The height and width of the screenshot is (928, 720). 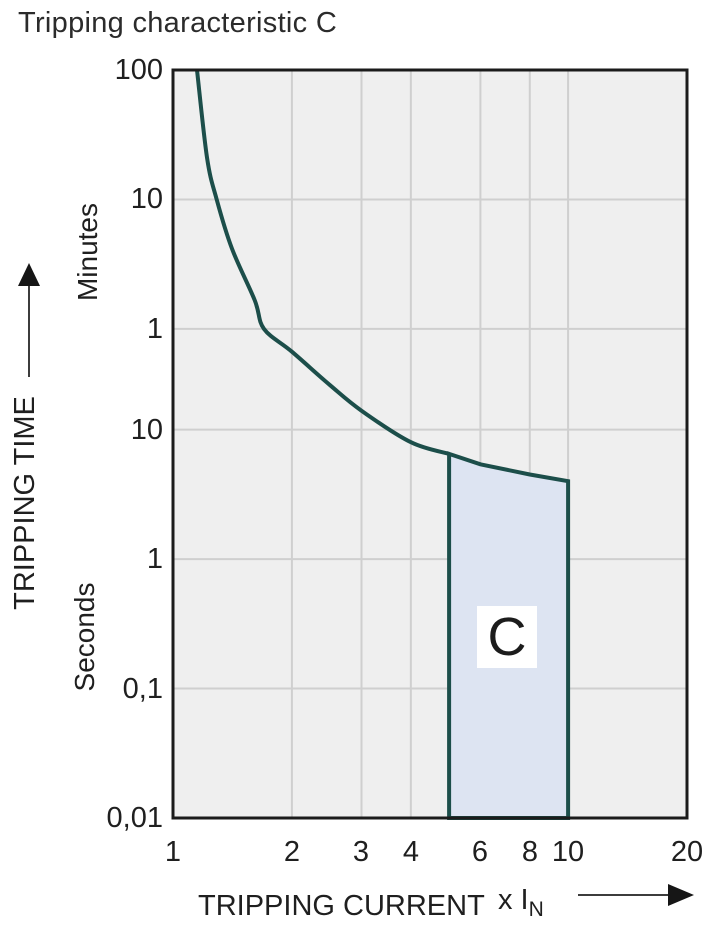 I want to click on right-arrowhead, so click(x=681, y=895).